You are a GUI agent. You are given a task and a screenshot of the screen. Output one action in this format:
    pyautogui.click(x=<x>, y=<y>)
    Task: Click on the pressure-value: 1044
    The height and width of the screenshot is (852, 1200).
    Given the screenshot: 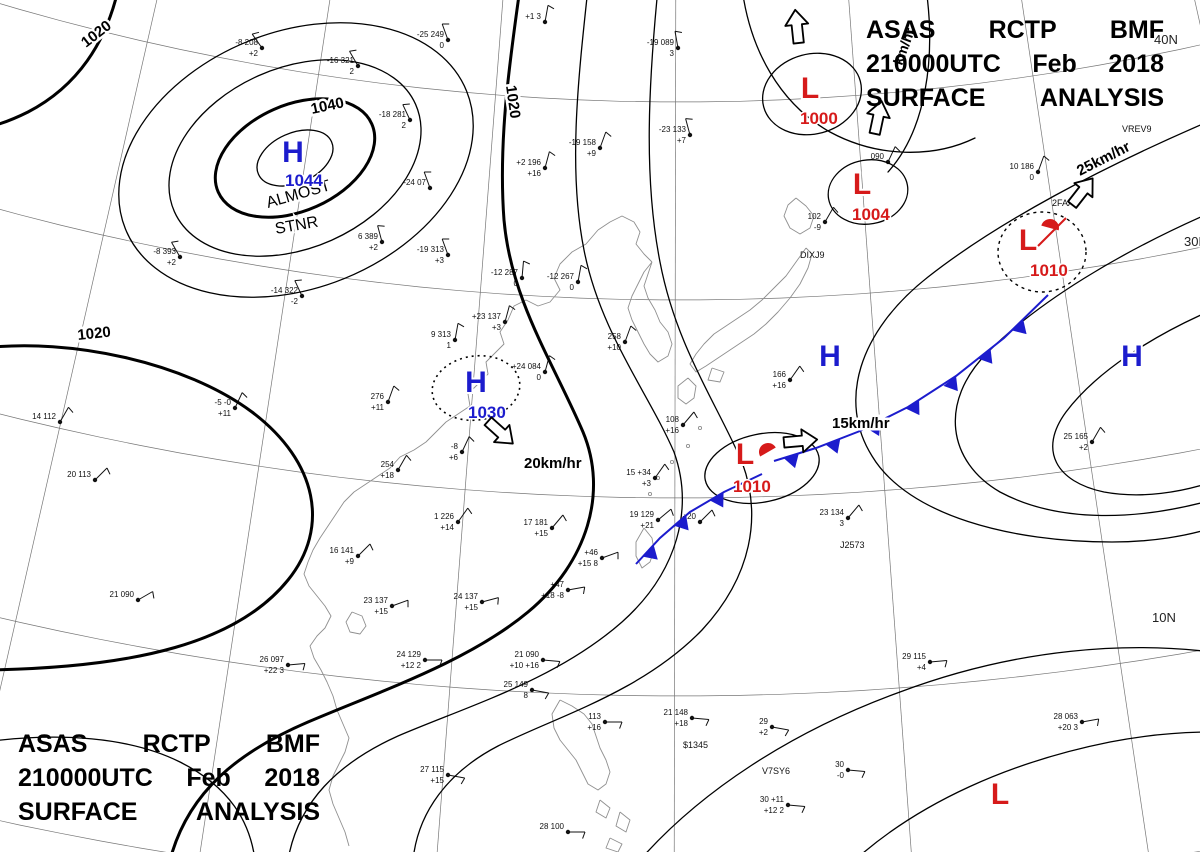 What is the action you would take?
    pyautogui.click(x=304, y=180)
    